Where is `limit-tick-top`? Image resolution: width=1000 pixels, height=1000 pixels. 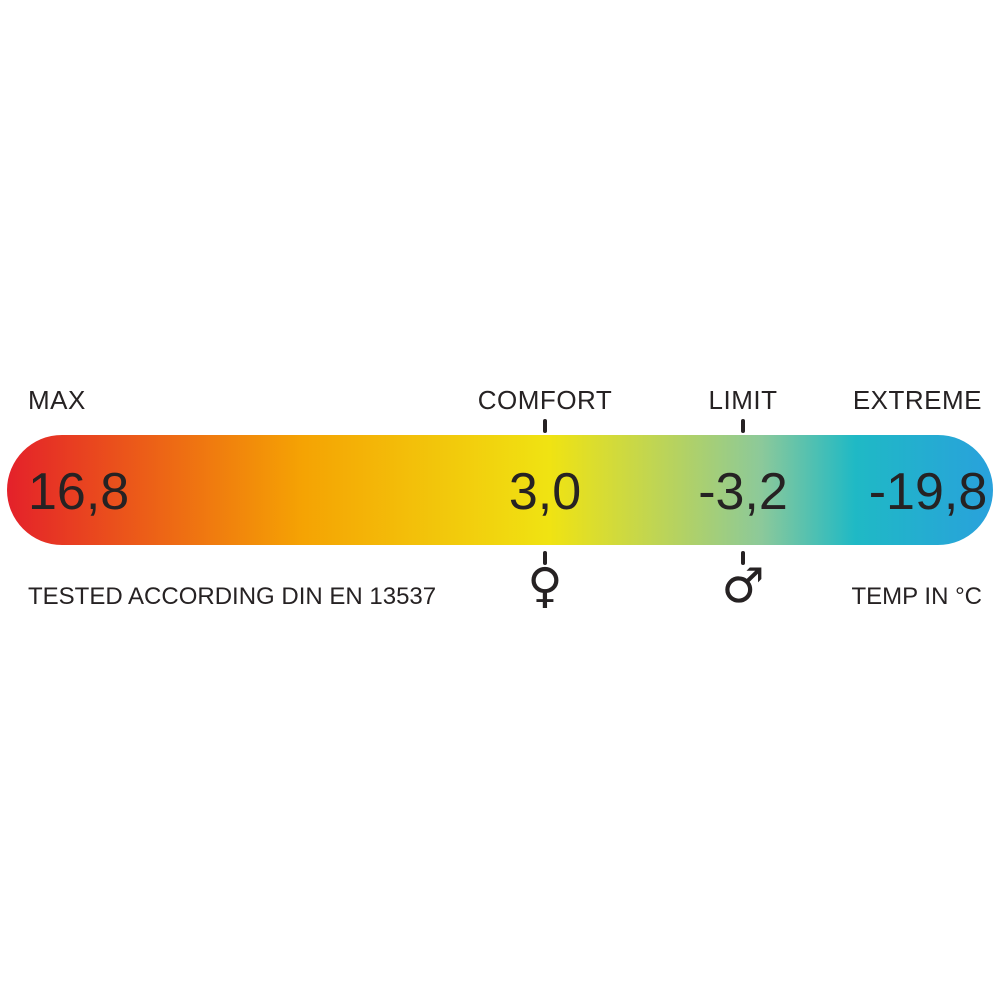 limit-tick-top is located at coordinates (743, 426).